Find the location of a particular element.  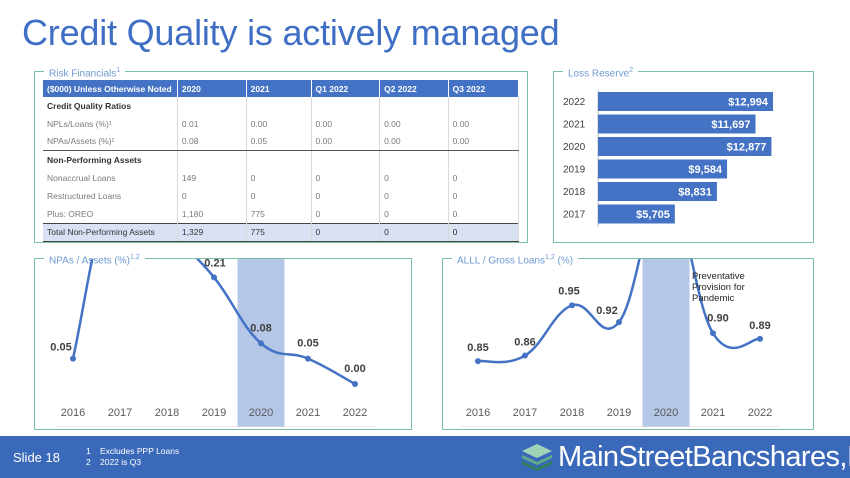

page-title: Credit Quality is actively managed is located at coordinates (291, 32).